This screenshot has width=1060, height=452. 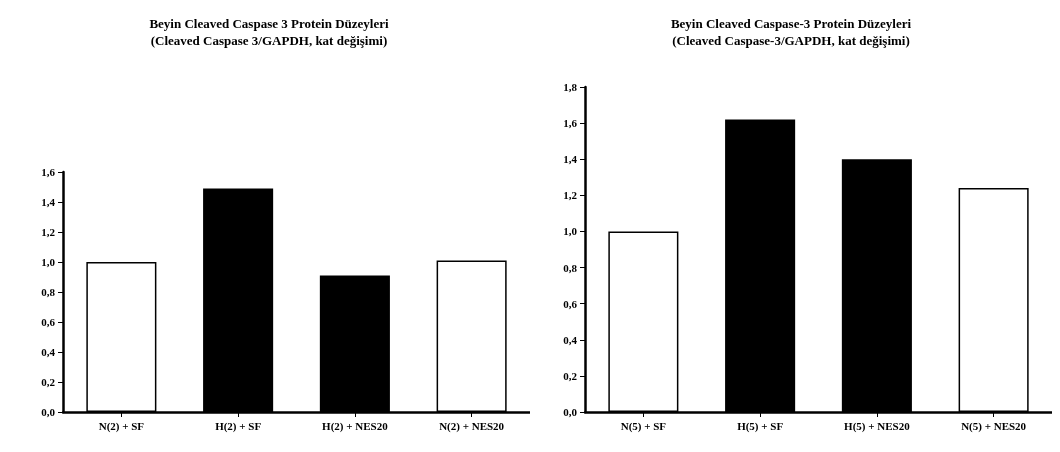 I want to click on y-tick-label: 1,8, so click(x=570, y=87).